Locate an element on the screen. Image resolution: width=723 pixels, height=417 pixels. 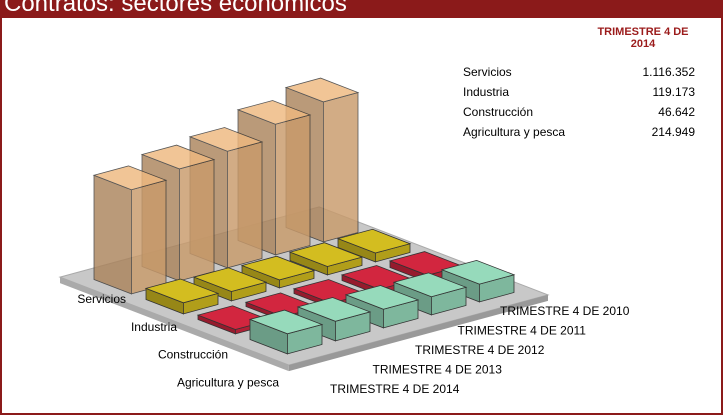
title-bar: Contratos: sectores económicos is located at coordinates (361, 9).